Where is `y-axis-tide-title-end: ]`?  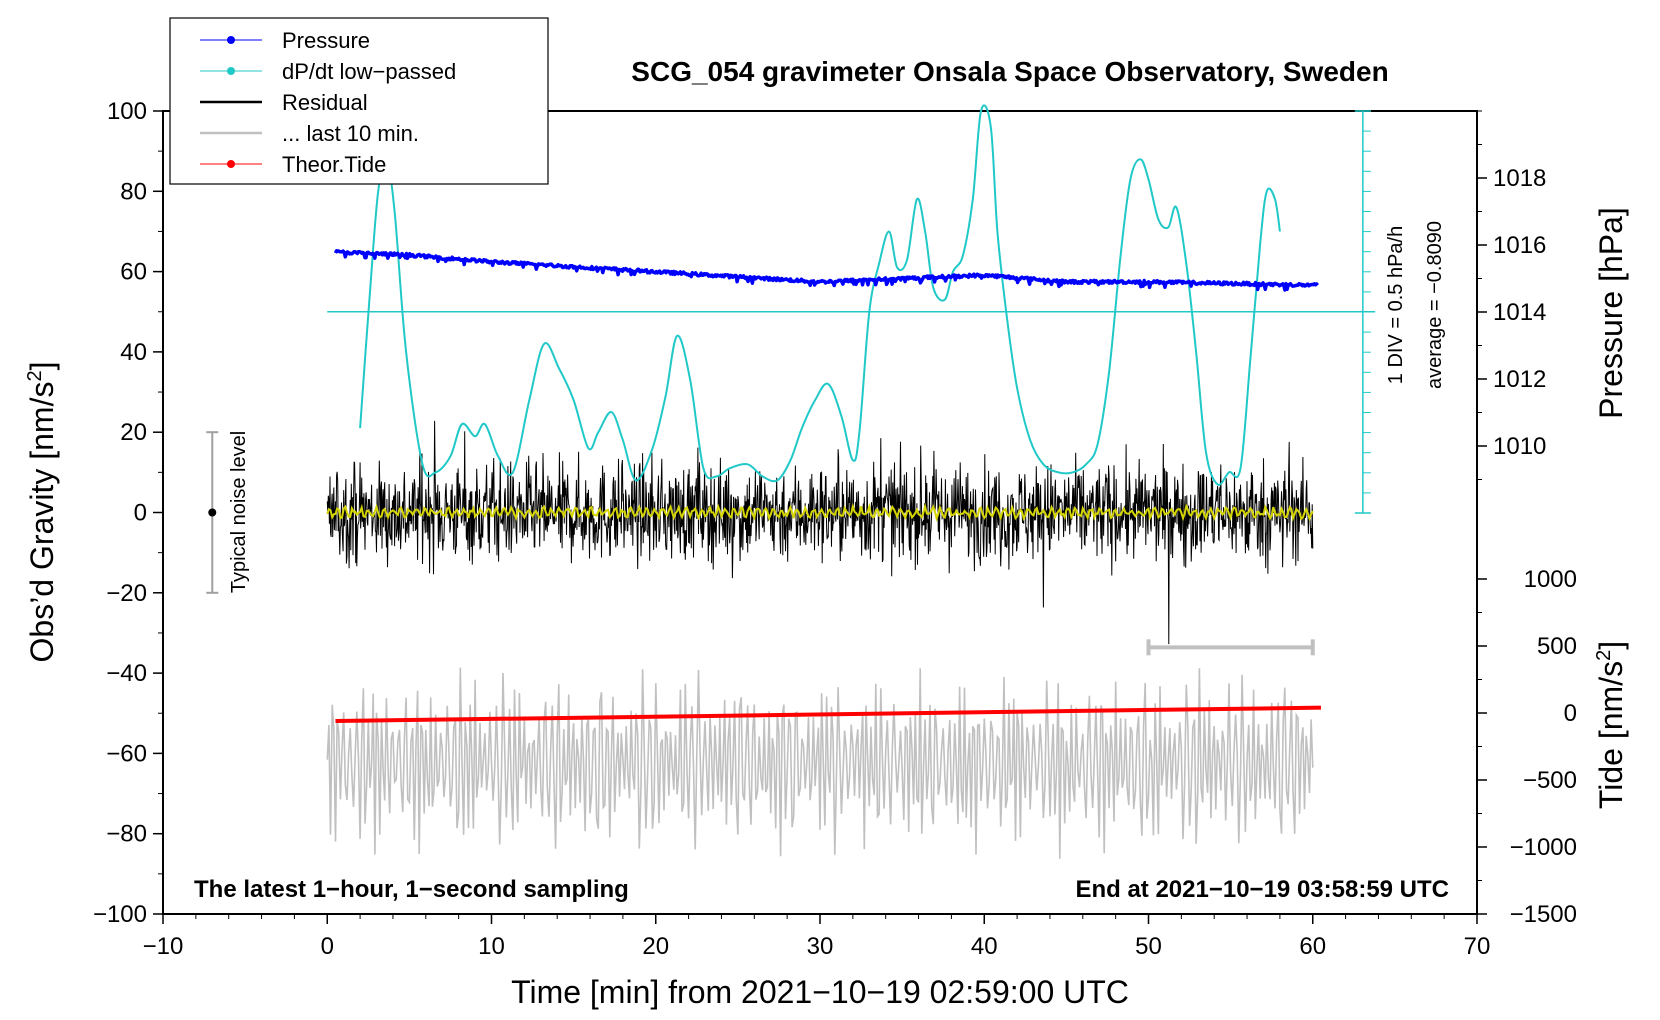
y-axis-tide-title-end: ] is located at coordinates (1611, 645).